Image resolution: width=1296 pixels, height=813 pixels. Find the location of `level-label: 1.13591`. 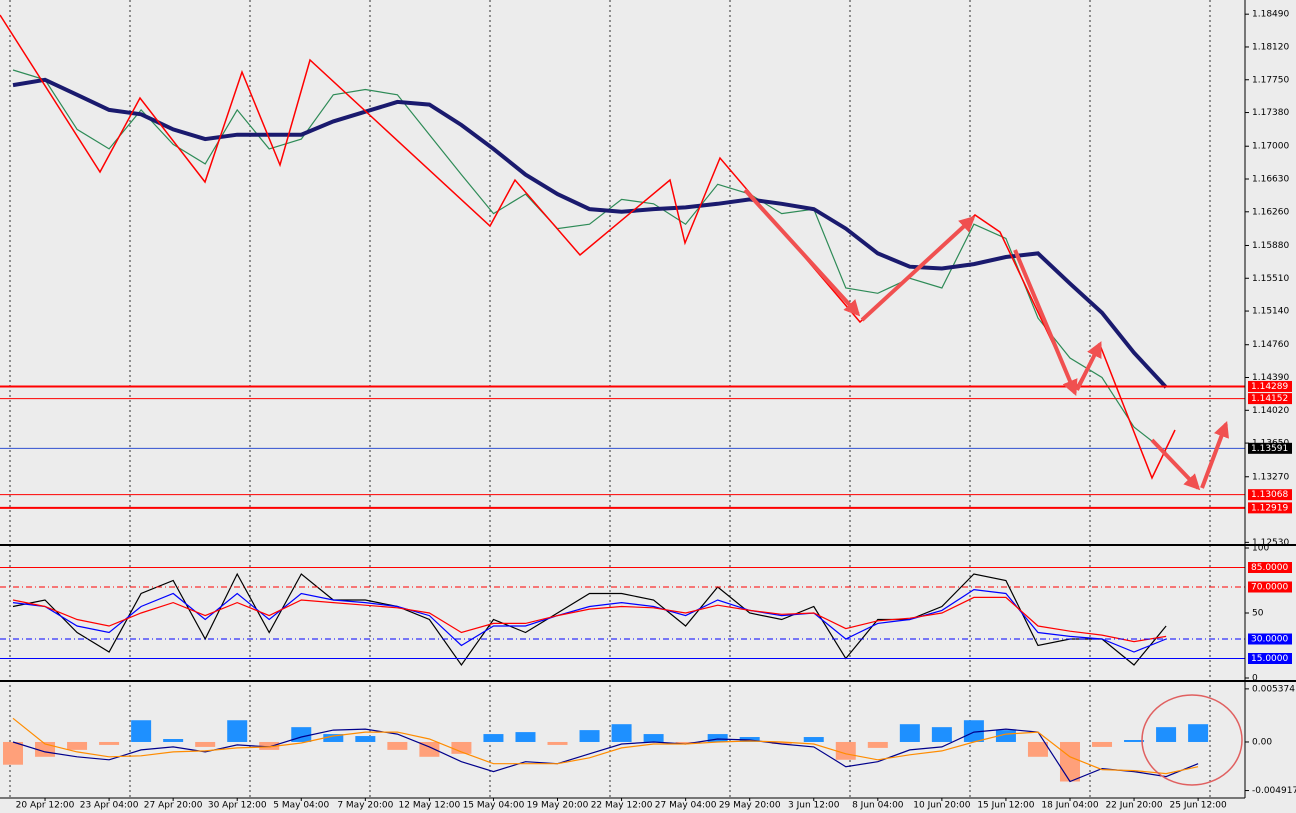

level-label: 1.13591 is located at coordinates (1269, 449).